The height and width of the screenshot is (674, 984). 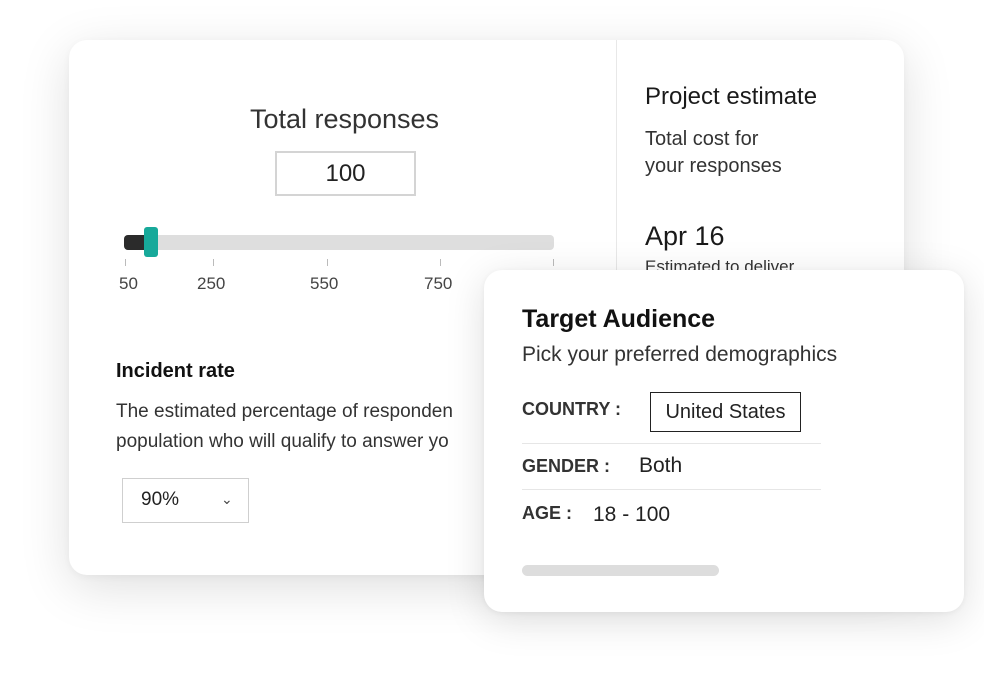 I want to click on responses-slider-track, so click(x=339, y=242).